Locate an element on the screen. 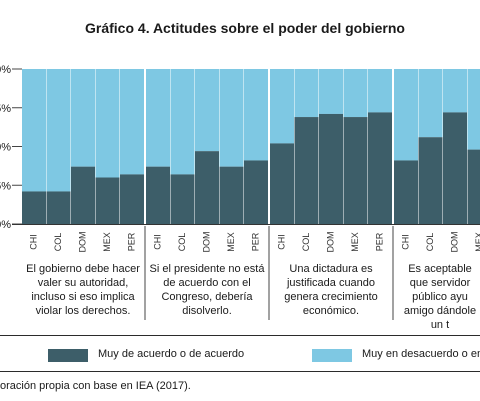 The width and height of the screenshot is (480, 401). bar-disagree-1-MEX is located at coordinates (231, 118).